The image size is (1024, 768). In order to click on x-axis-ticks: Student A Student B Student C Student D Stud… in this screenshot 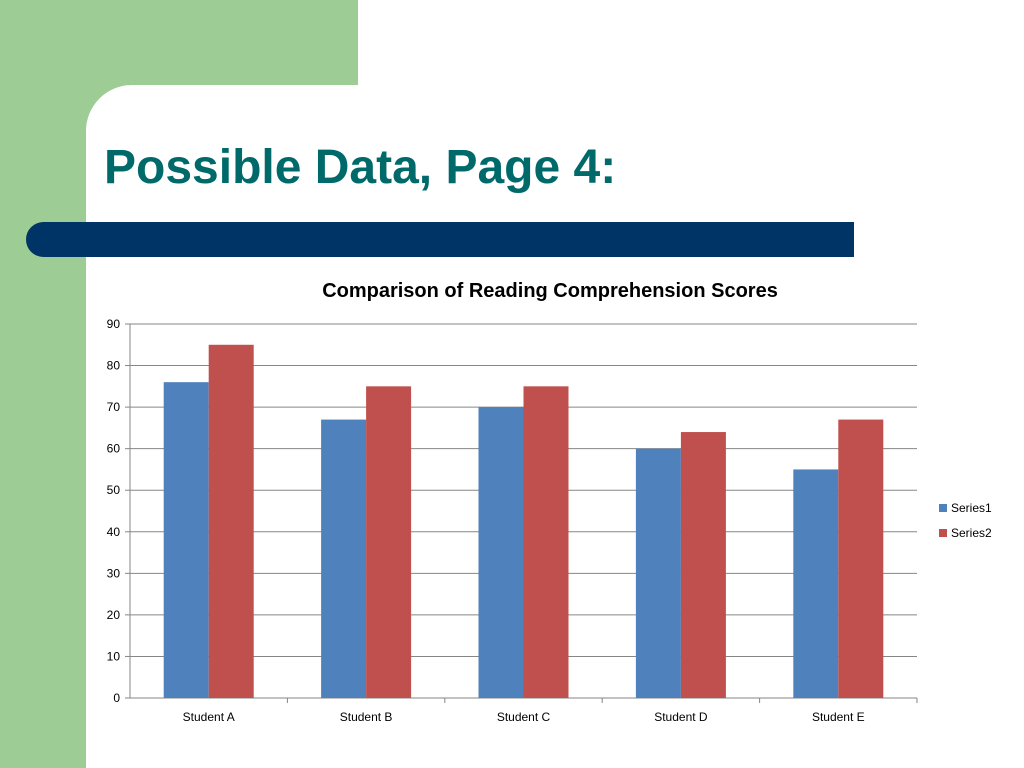, I will do `click(524, 717)`.